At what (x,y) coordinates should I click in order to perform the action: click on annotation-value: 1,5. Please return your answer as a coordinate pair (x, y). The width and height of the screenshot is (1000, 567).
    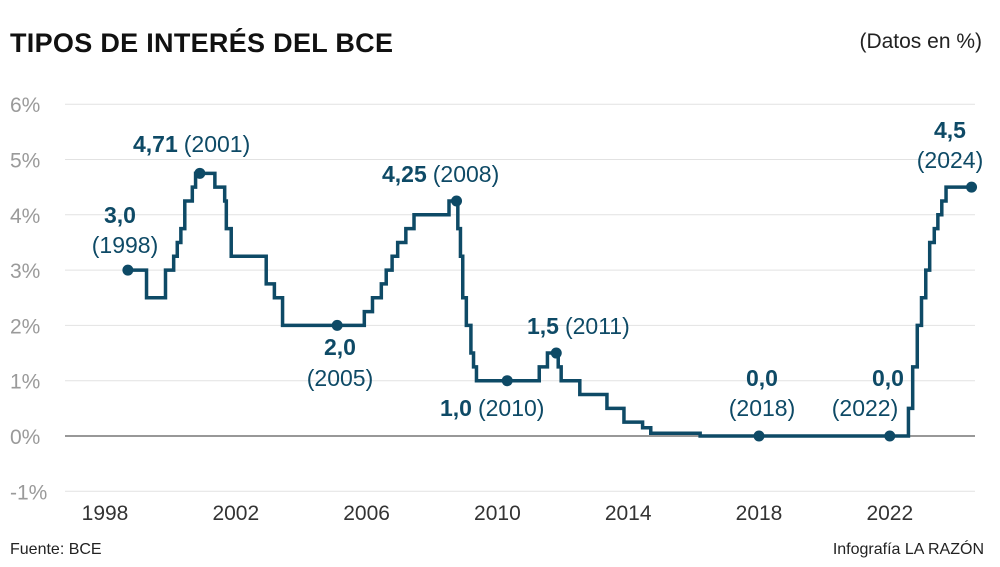
    Looking at the image, I should click on (543, 326).